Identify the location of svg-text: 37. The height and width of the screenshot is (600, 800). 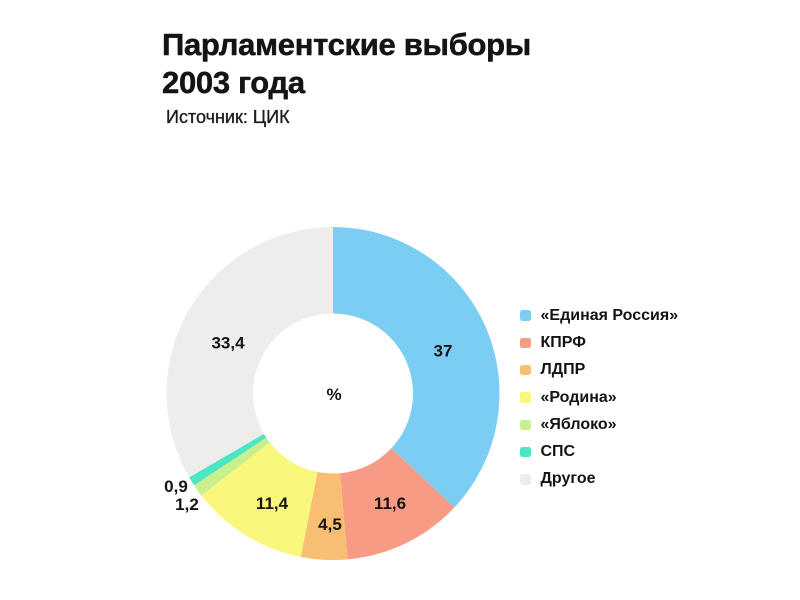
(443, 351).